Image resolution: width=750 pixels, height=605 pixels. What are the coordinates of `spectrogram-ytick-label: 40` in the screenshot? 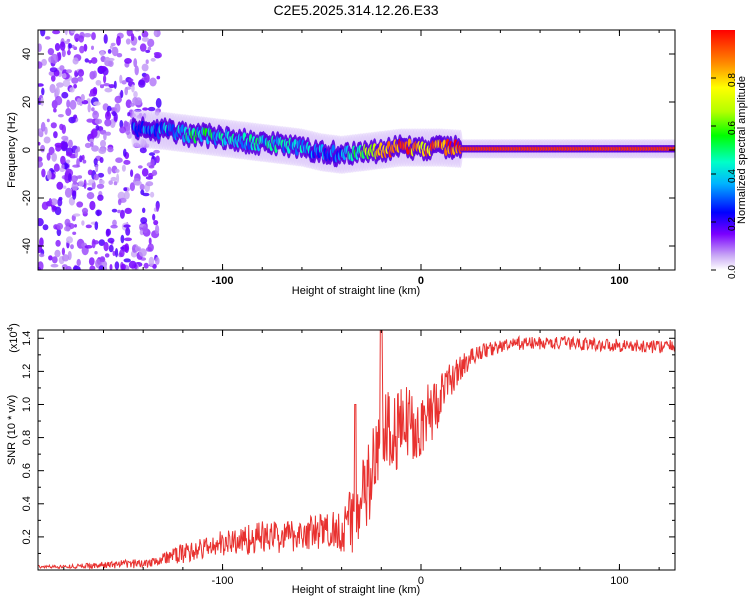 It's located at (27, 54).